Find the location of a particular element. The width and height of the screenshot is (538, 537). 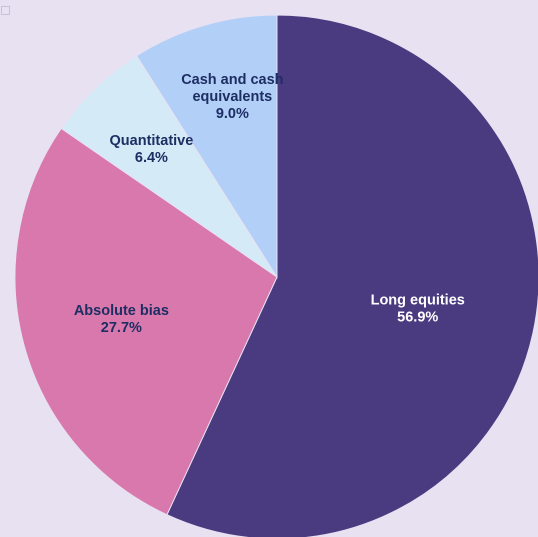

slice-name-long-equities: Long equities is located at coordinates (418, 300).